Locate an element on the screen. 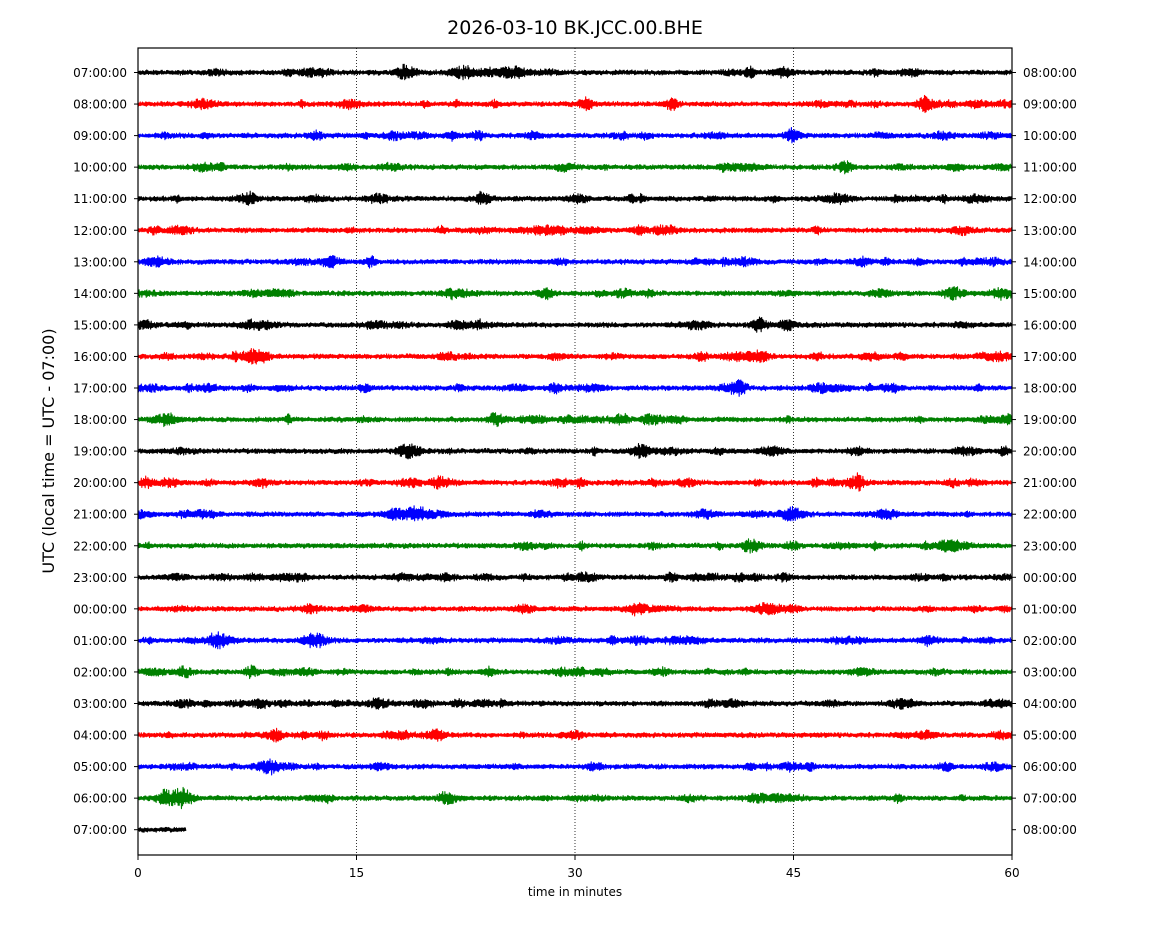 The image size is (1150, 950). right-tick-label-11: 19:00:00 is located at coordinates (1050, 420).